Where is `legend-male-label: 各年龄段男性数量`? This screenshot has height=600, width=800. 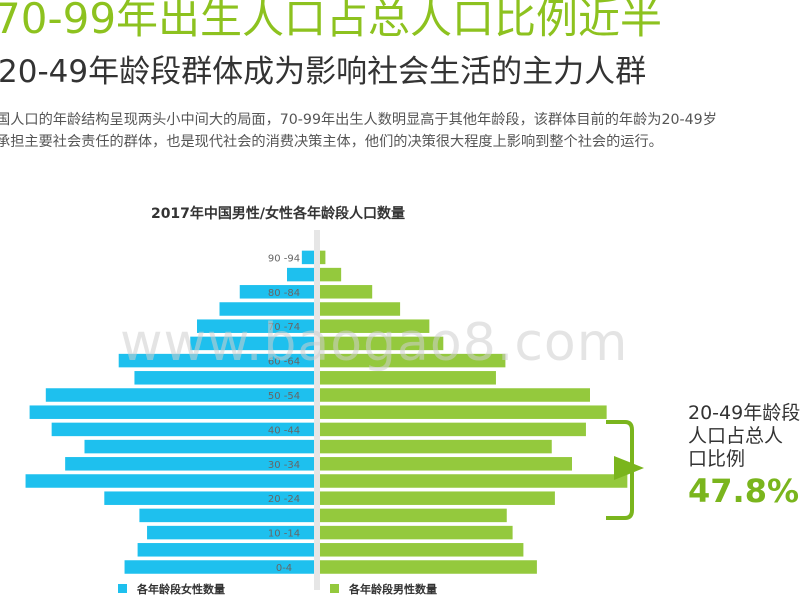
legend-male-label: 各年龄段男性数量 is located at coordinates (392, 589).